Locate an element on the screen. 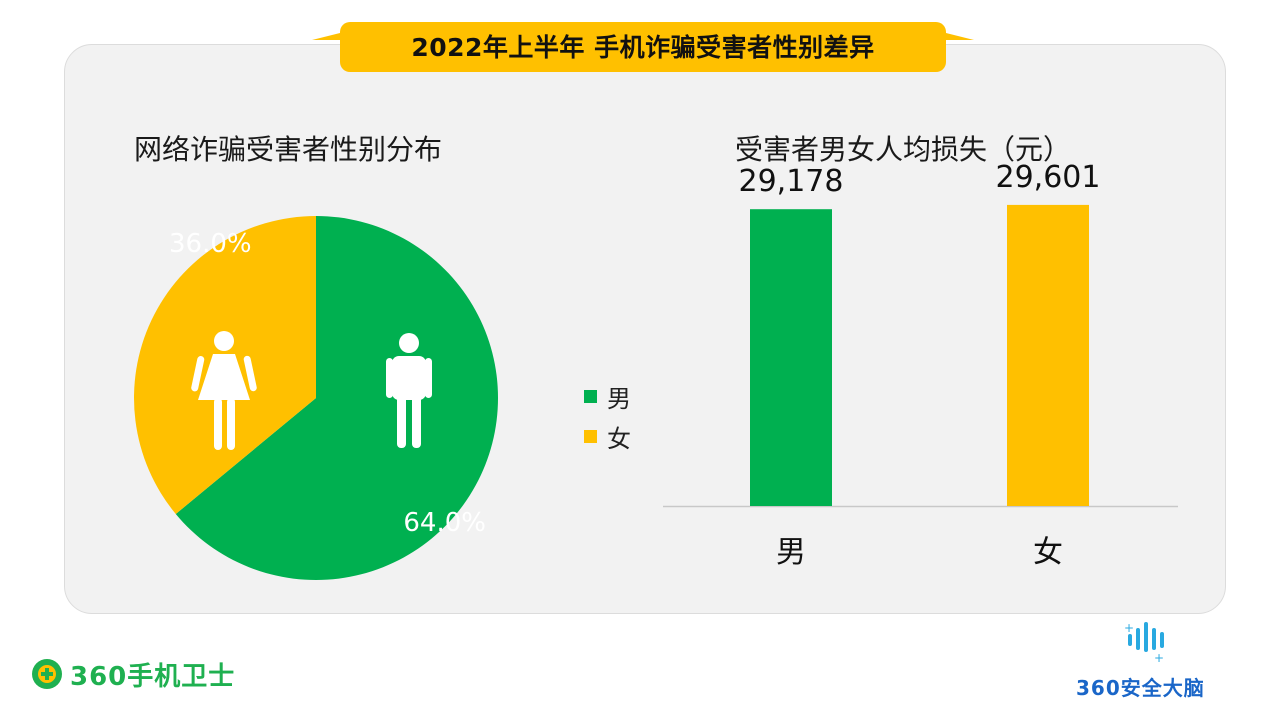  pie-chart-title: 网络诈骗受害者性别分布 is located at coordinates (288, 149).